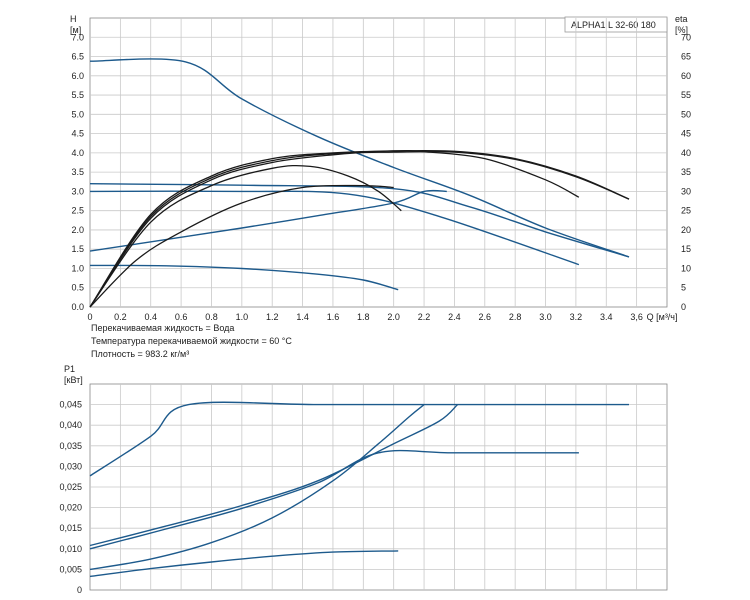 The height and width of the screenshot is (600, 750). I want to click on head-tick-label: 1.5, so click(77, 249).